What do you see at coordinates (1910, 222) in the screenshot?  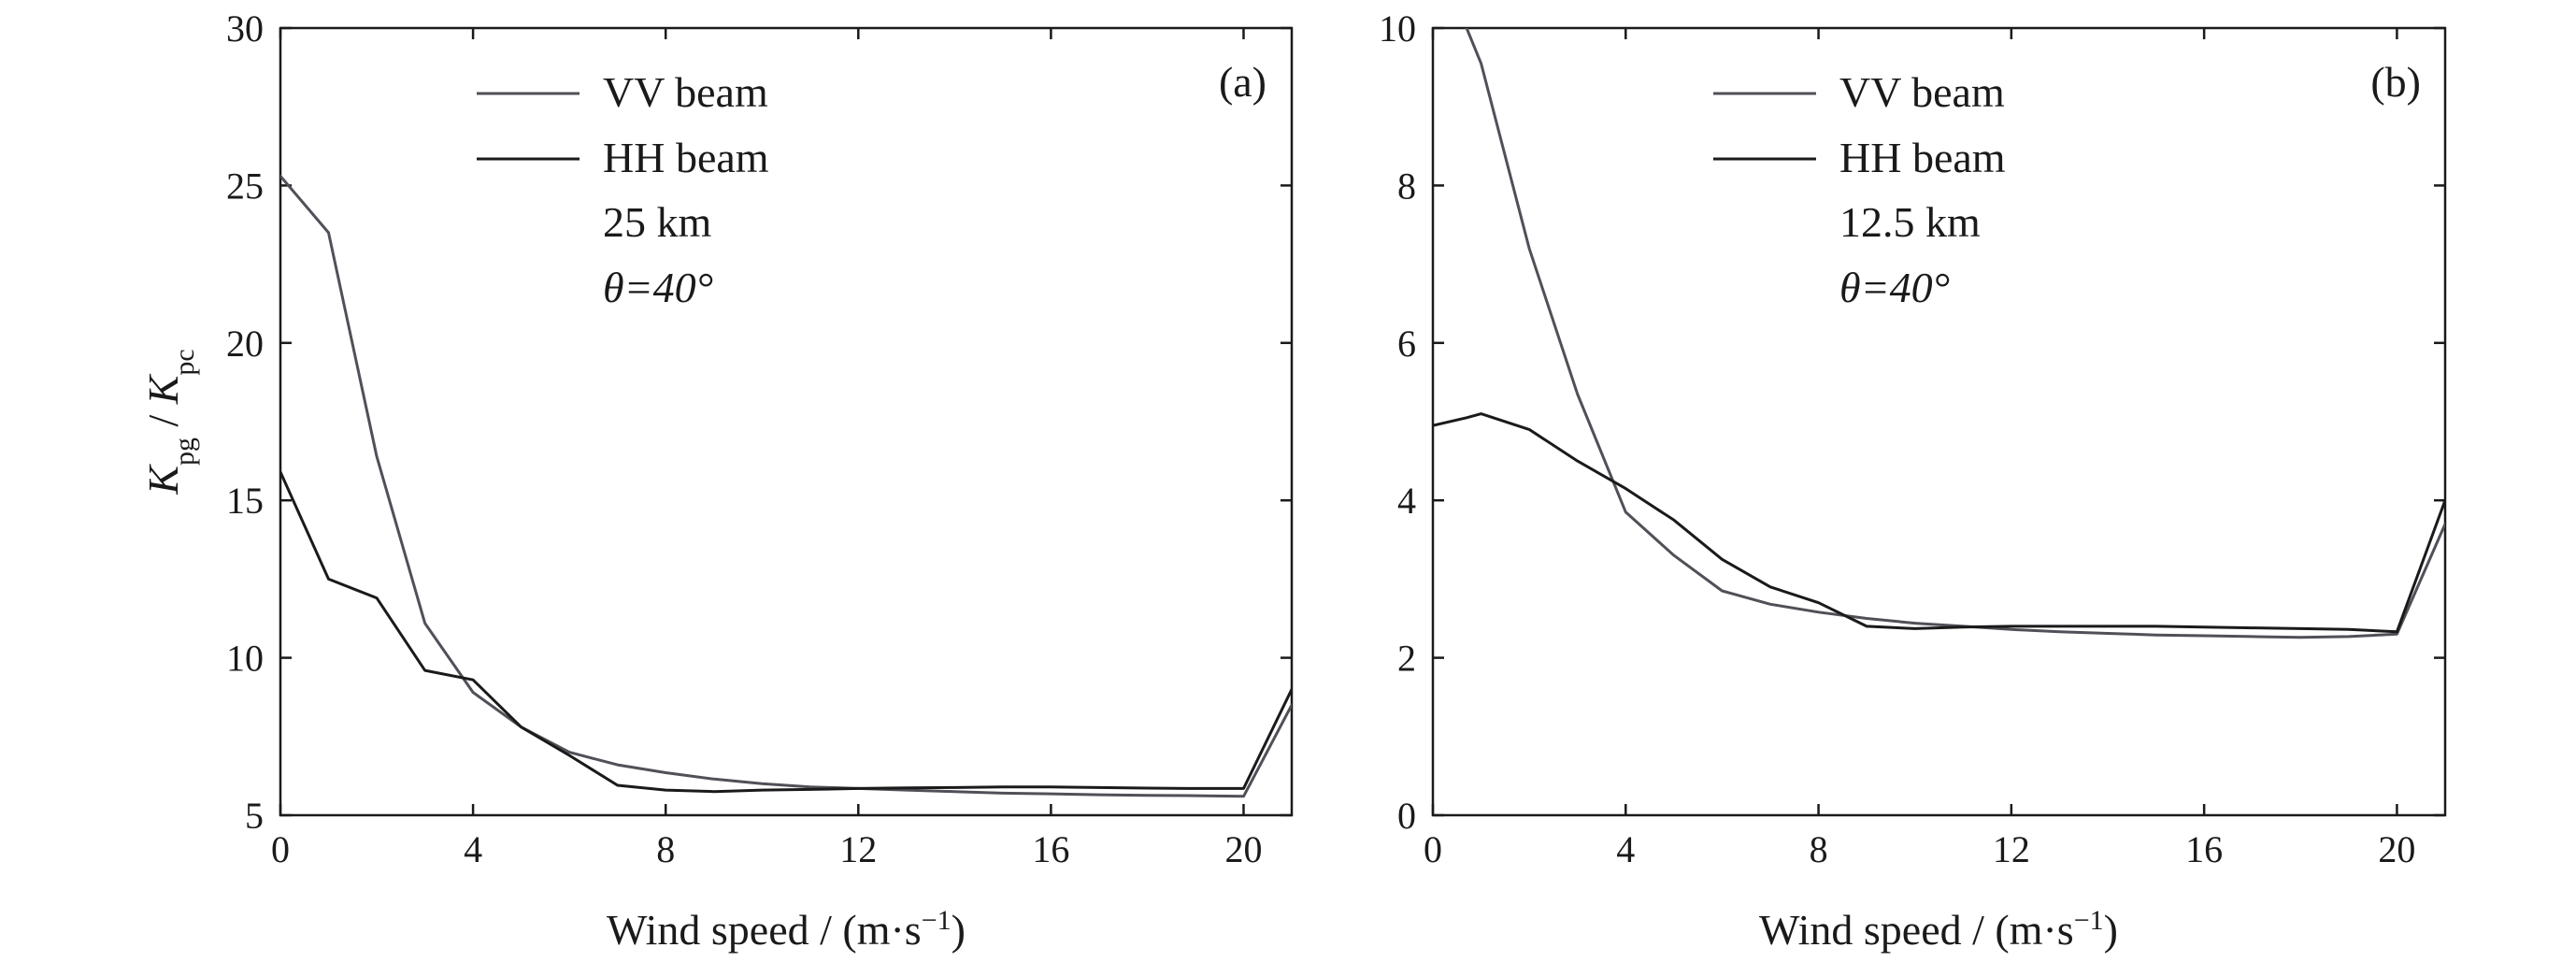 I see `annotation-resolution-b: 12.5 km` at bounding box center [1910, 222].